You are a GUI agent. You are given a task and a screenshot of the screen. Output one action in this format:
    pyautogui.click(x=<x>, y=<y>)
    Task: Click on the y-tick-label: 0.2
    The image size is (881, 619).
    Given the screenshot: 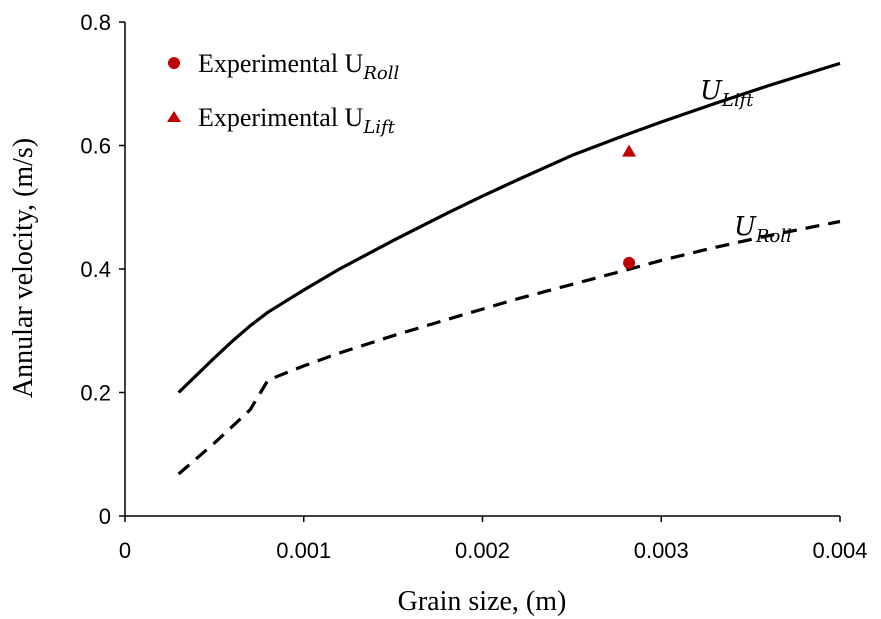 What is the action you would take?
    pyautogui.click(x=95, y=393)
    